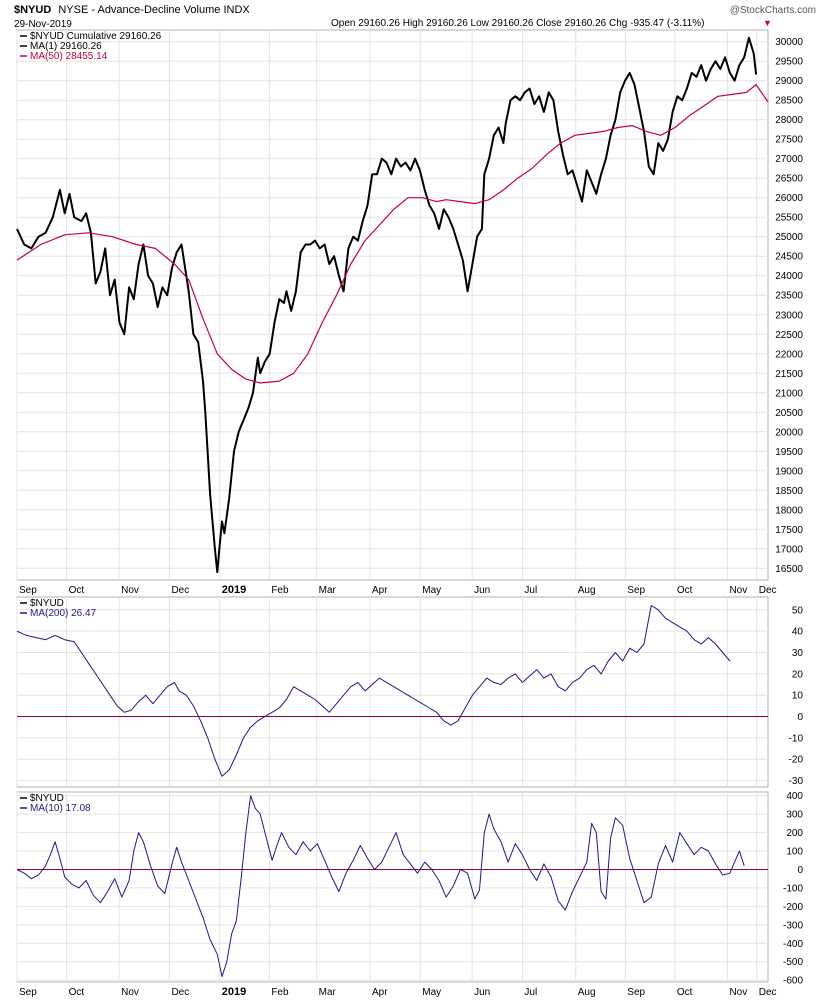 The width and height of the screenshot is (820, 1000). Describe the element at coordinates (789, 491) in the screenshot. I see `main-y-tick-label: 18500` at that location.